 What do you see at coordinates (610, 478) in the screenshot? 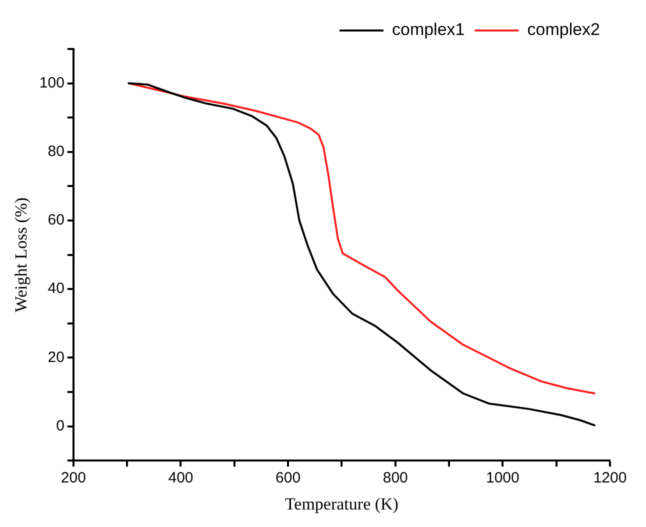
I see `x-tick-label: 1200` at bounding box center [610, 478].